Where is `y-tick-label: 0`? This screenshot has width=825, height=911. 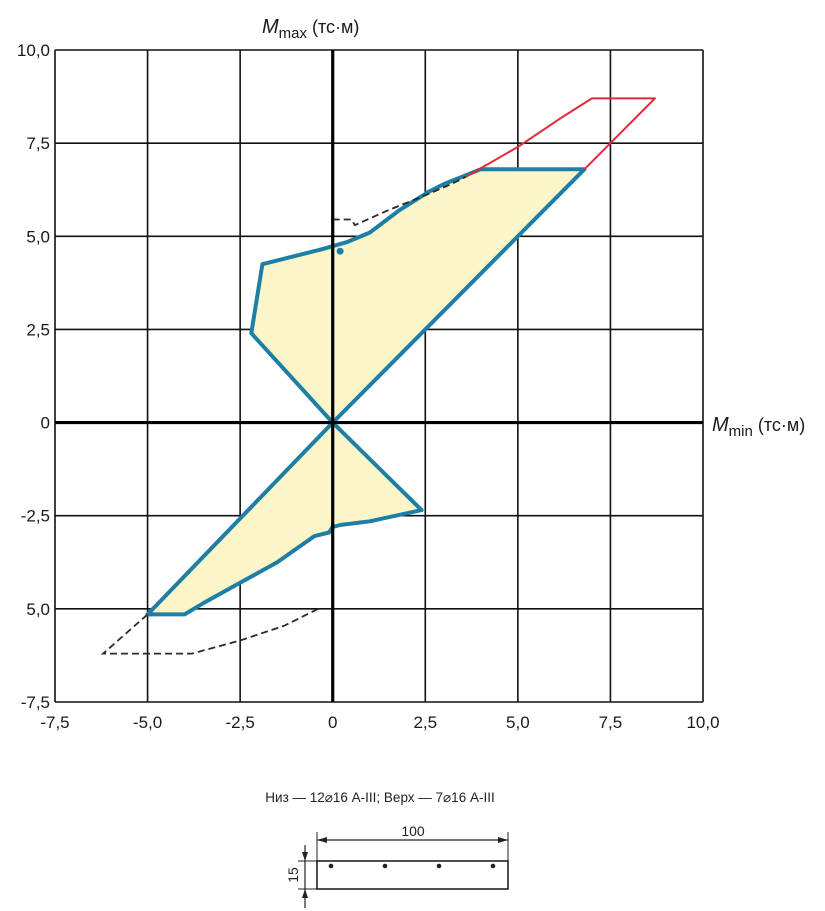
y-tick-label: 0 is located at coordinates (45, 423).